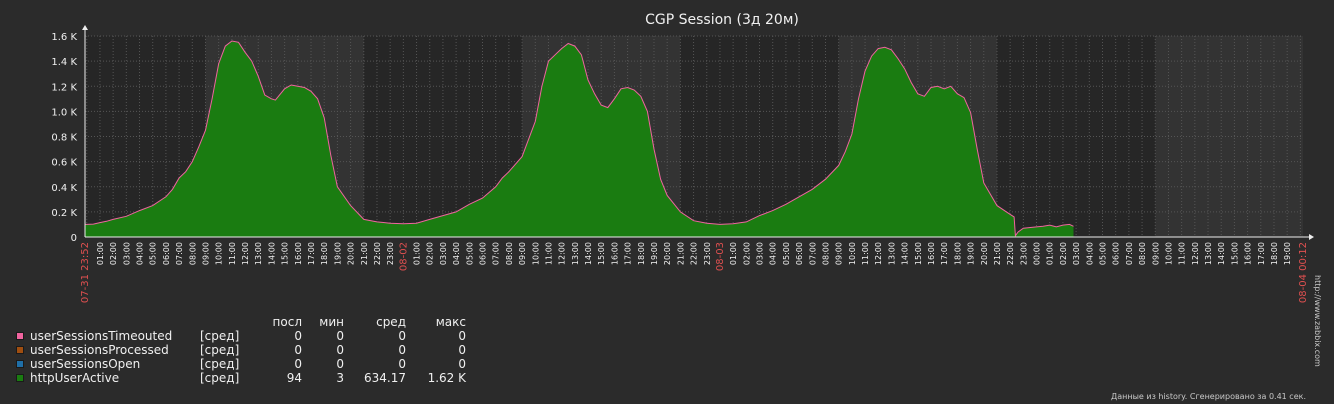 This screenshot has width=1334, height=404. I want to click on legend-item: userSessionsTimeouted [сред] 0 0 0 0, so click(240, 336).